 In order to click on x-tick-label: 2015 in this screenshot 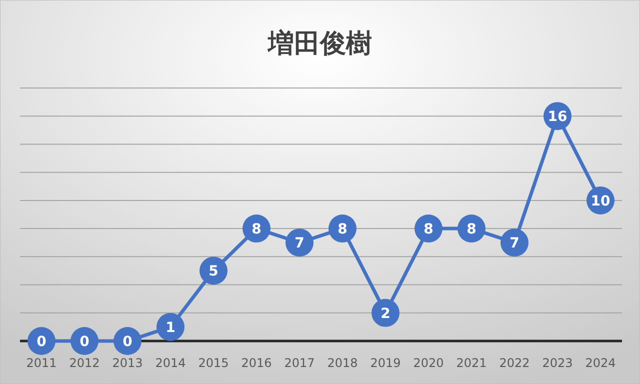, I will do `click(213, 363)`.